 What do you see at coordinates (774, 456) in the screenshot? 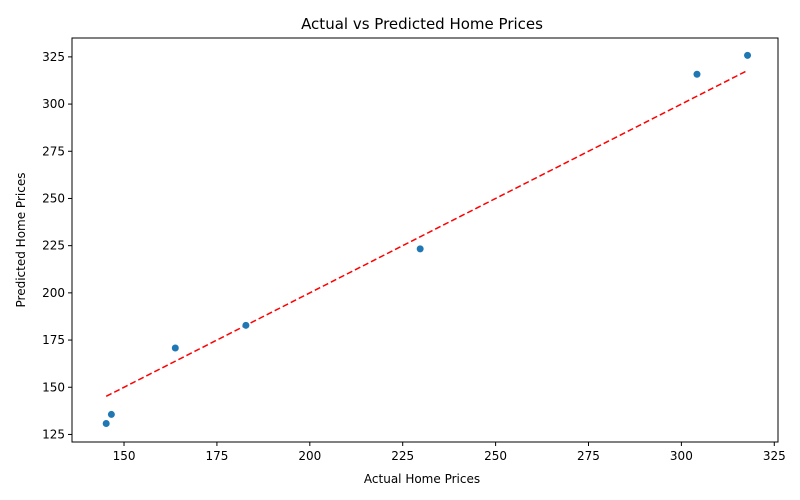
I see `x-tick-label: 325` at bounding box center [774, 456].